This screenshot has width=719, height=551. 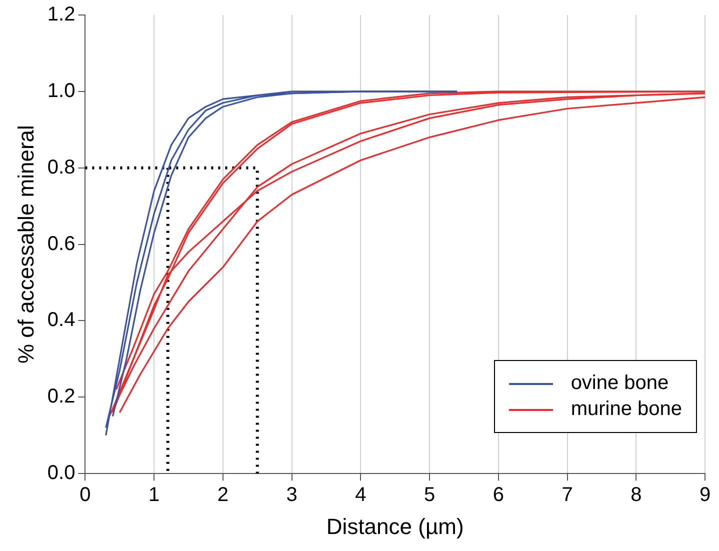 I want to click on y-tick-label: 0.6, so click(x=61, y=243).